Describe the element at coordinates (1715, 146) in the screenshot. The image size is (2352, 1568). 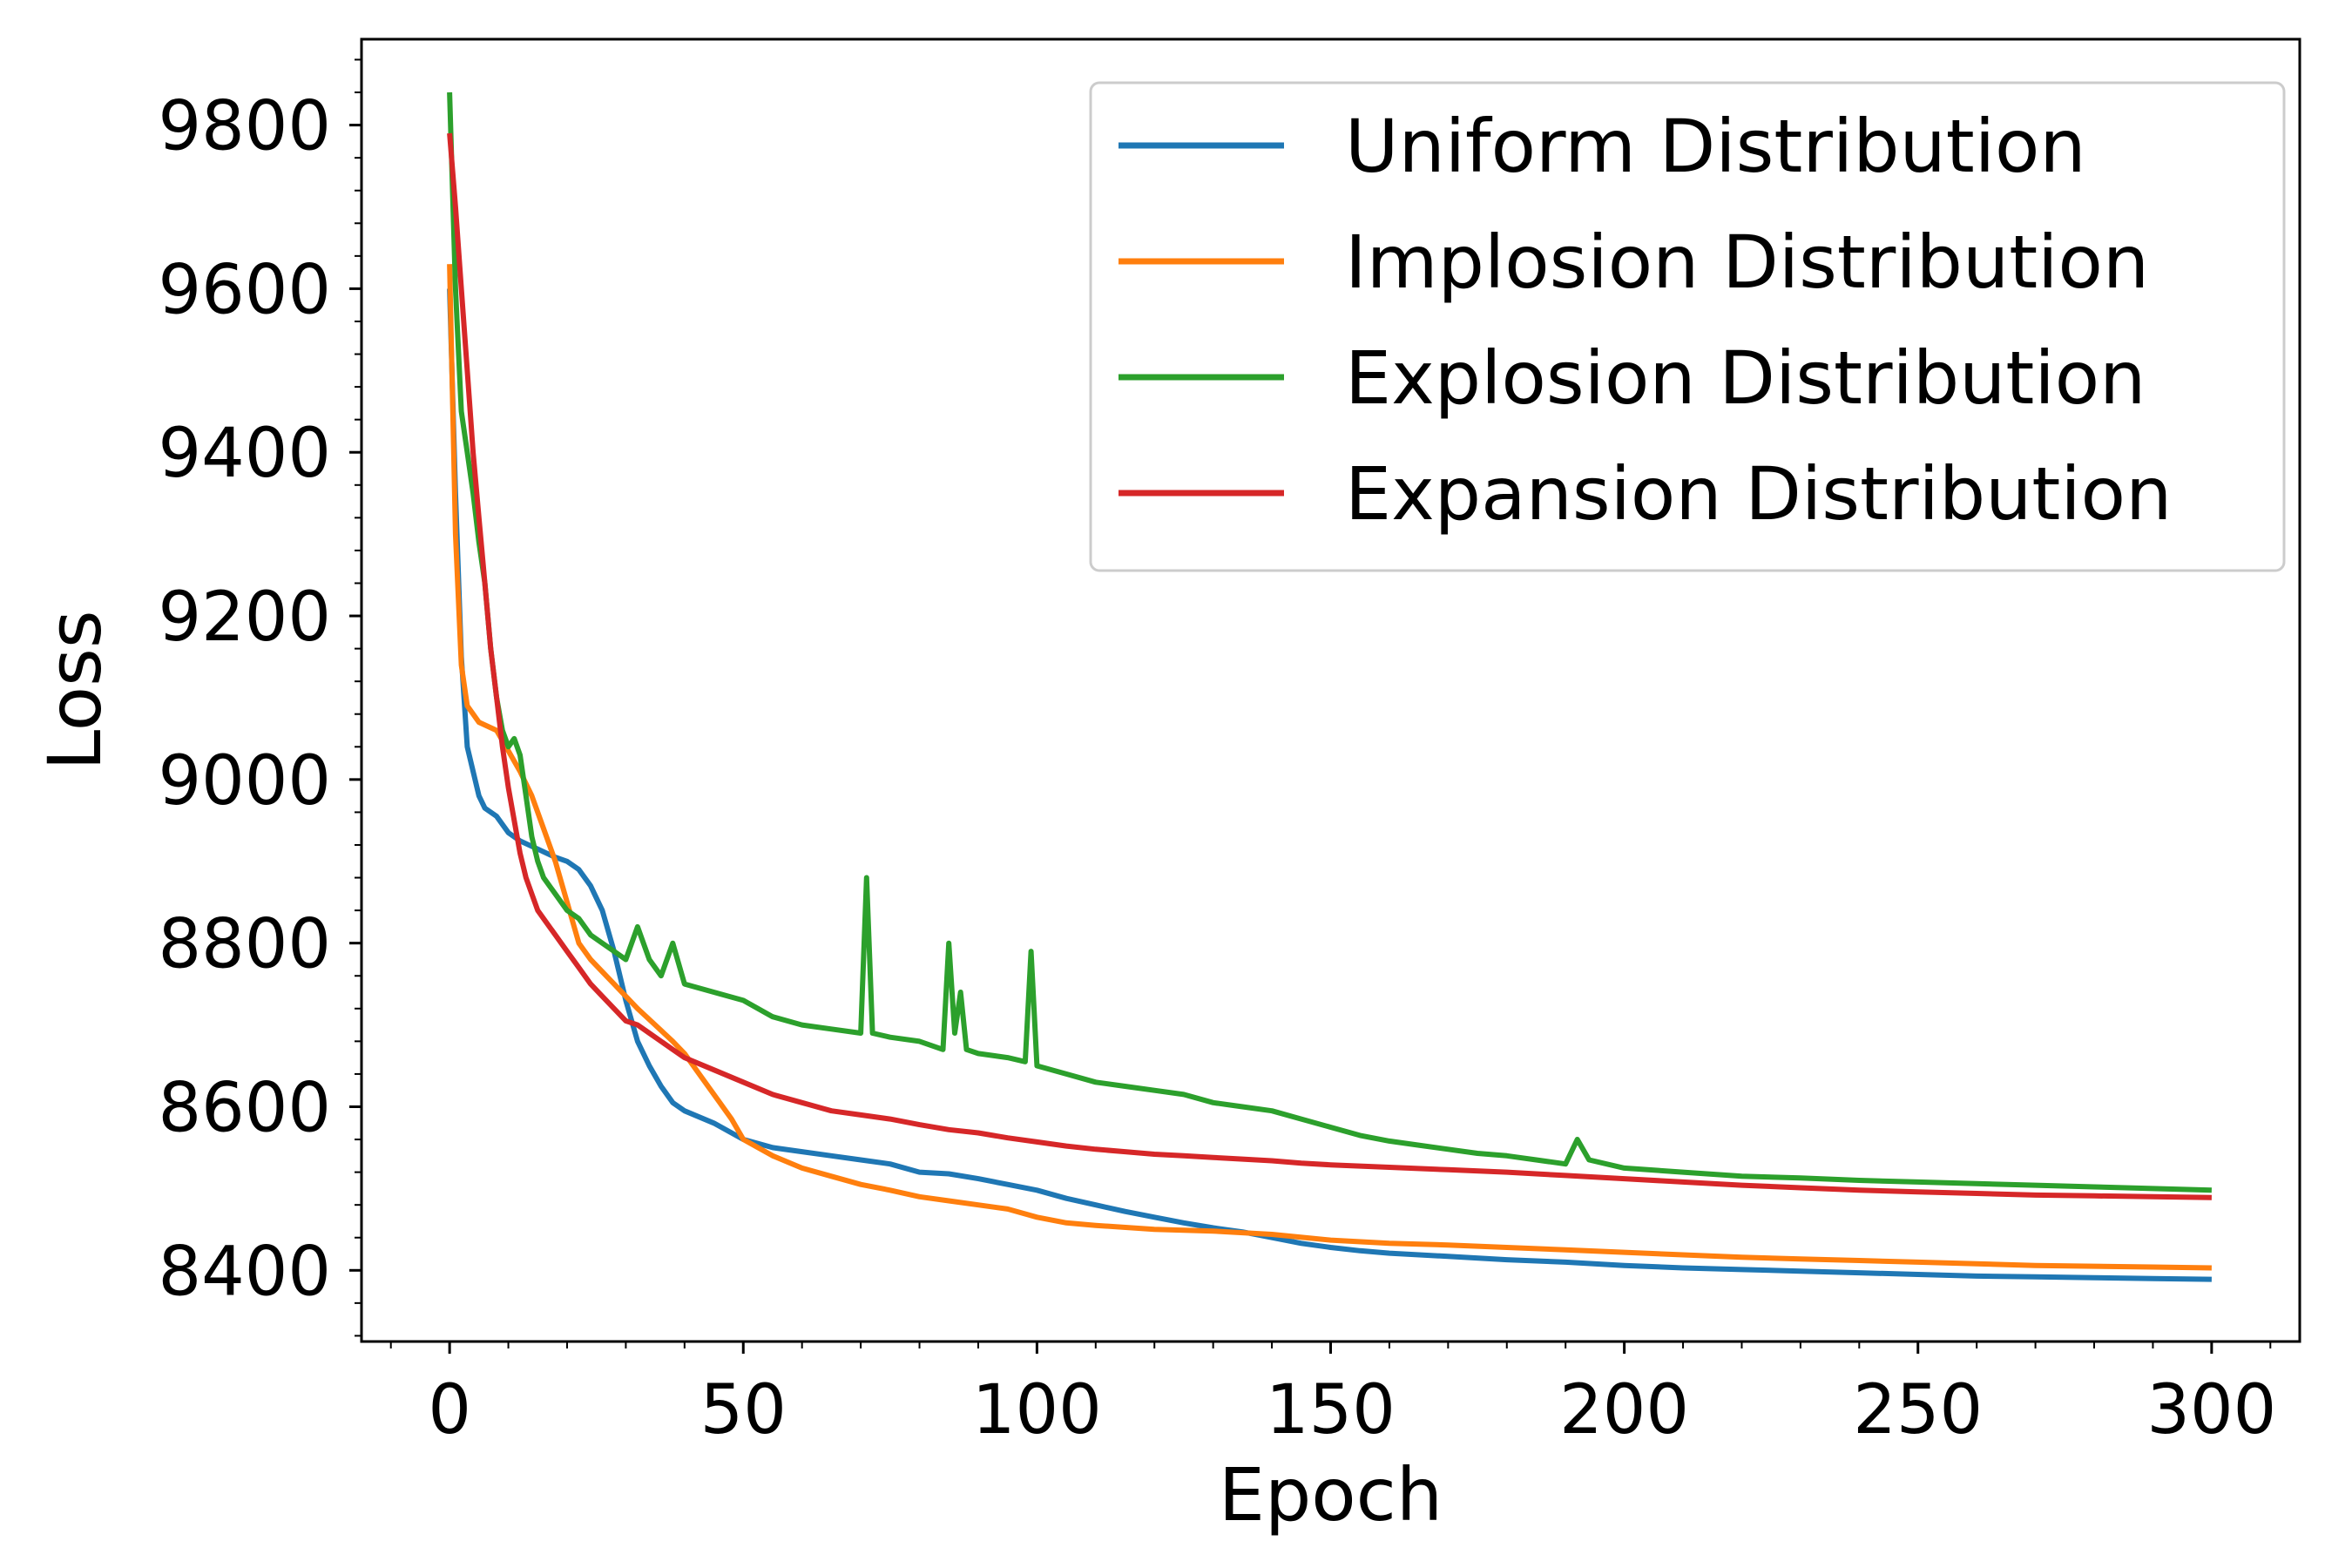
I see `legend-label: Uniform Distribution` at that location.